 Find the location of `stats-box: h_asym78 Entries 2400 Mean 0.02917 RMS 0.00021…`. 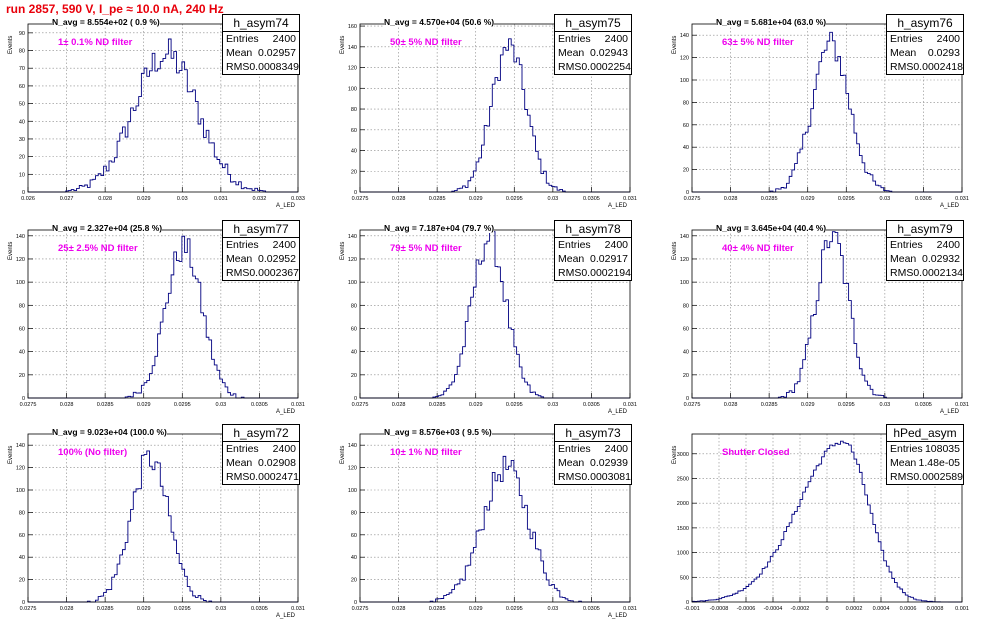

stats-box: h_asym78 Entries 2400 Mean 0.02917 RMS 0.00021… is located at coordinates (593, 250).